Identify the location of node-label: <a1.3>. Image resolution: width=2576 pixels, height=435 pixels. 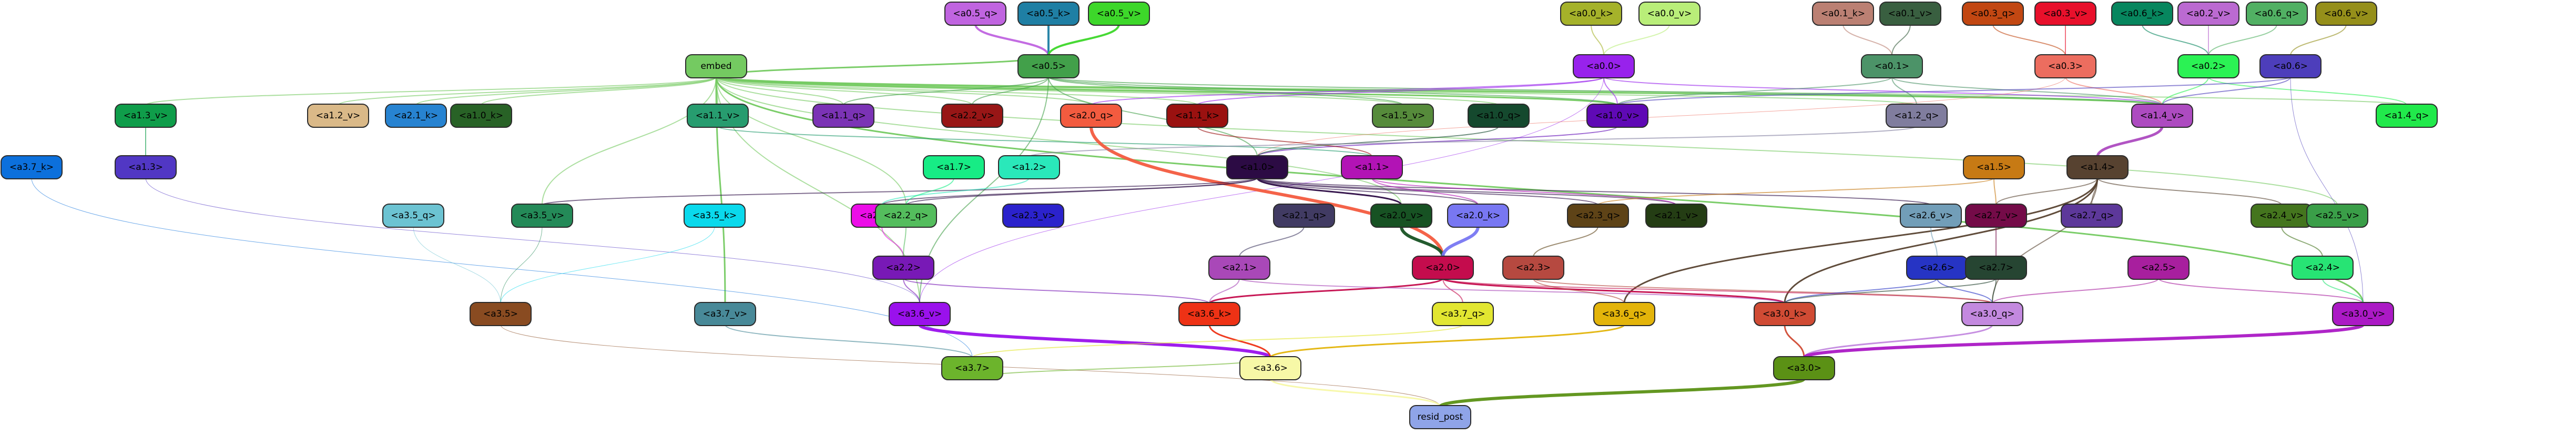
(145, 168).